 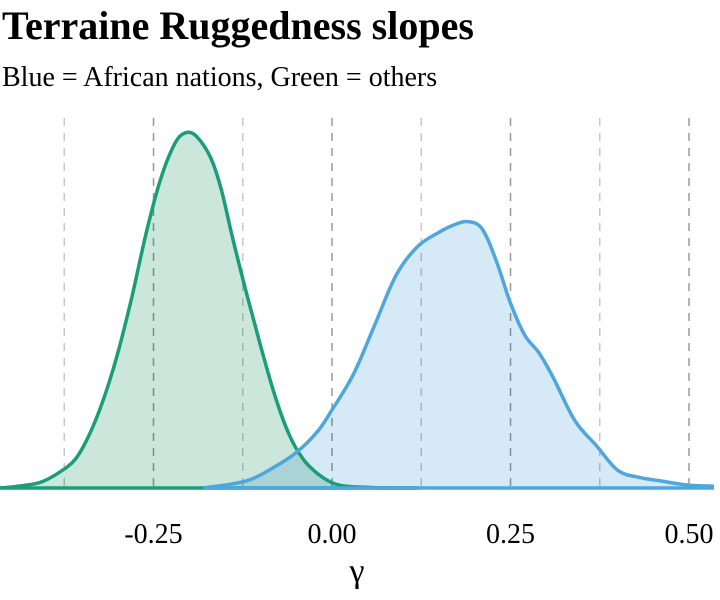 What do you see at coordinates (510, 534) in the screenshot?
I see `x-tick-label: 0.25` at bounding box center [510, 534].